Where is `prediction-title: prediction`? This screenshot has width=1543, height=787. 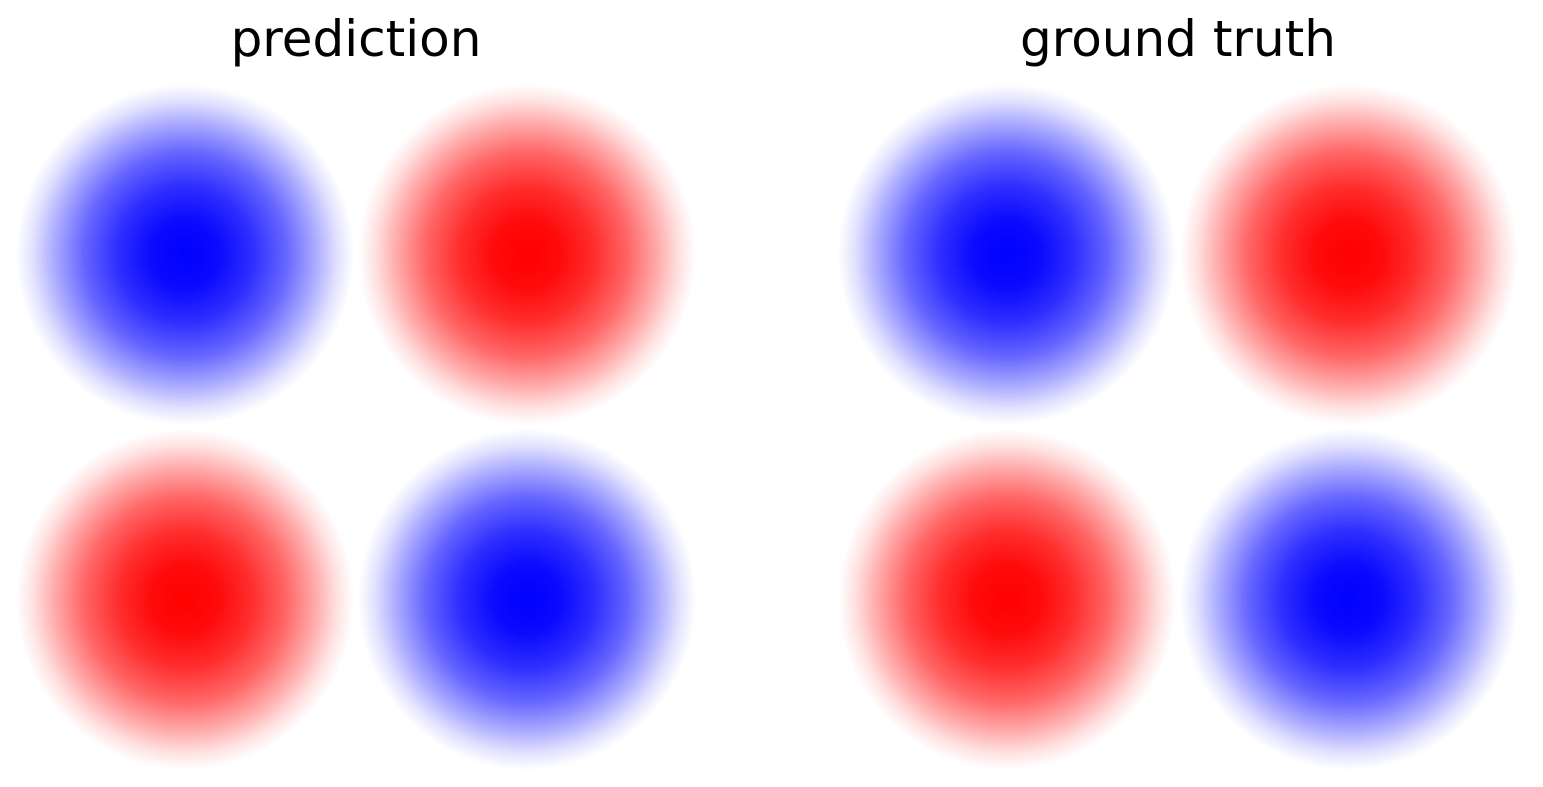
prediction-title: prediction is located at coordinates (356, 39).